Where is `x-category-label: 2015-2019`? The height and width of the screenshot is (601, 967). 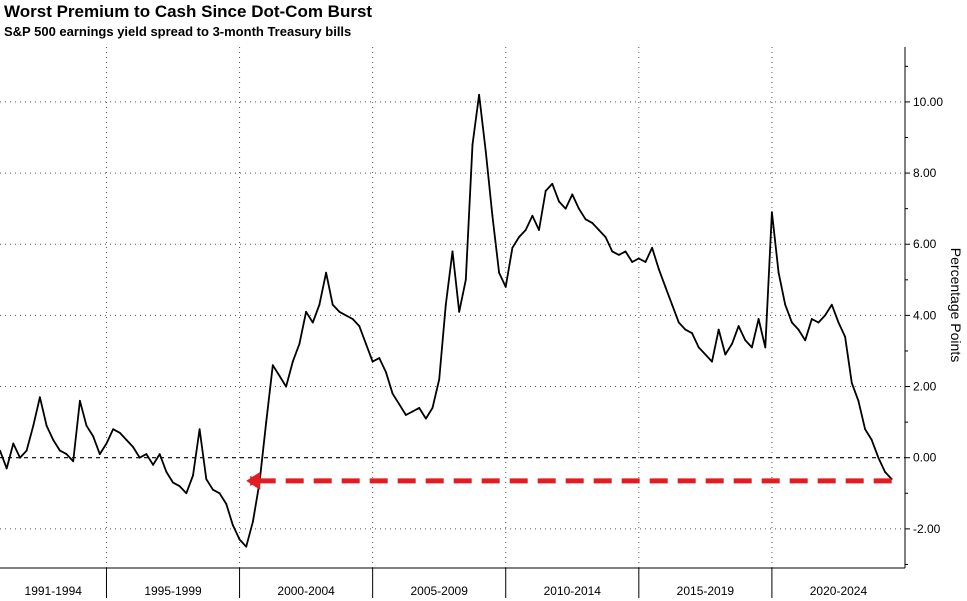 x-category-label: 2015-2019 is located at coordinates (706, 591).